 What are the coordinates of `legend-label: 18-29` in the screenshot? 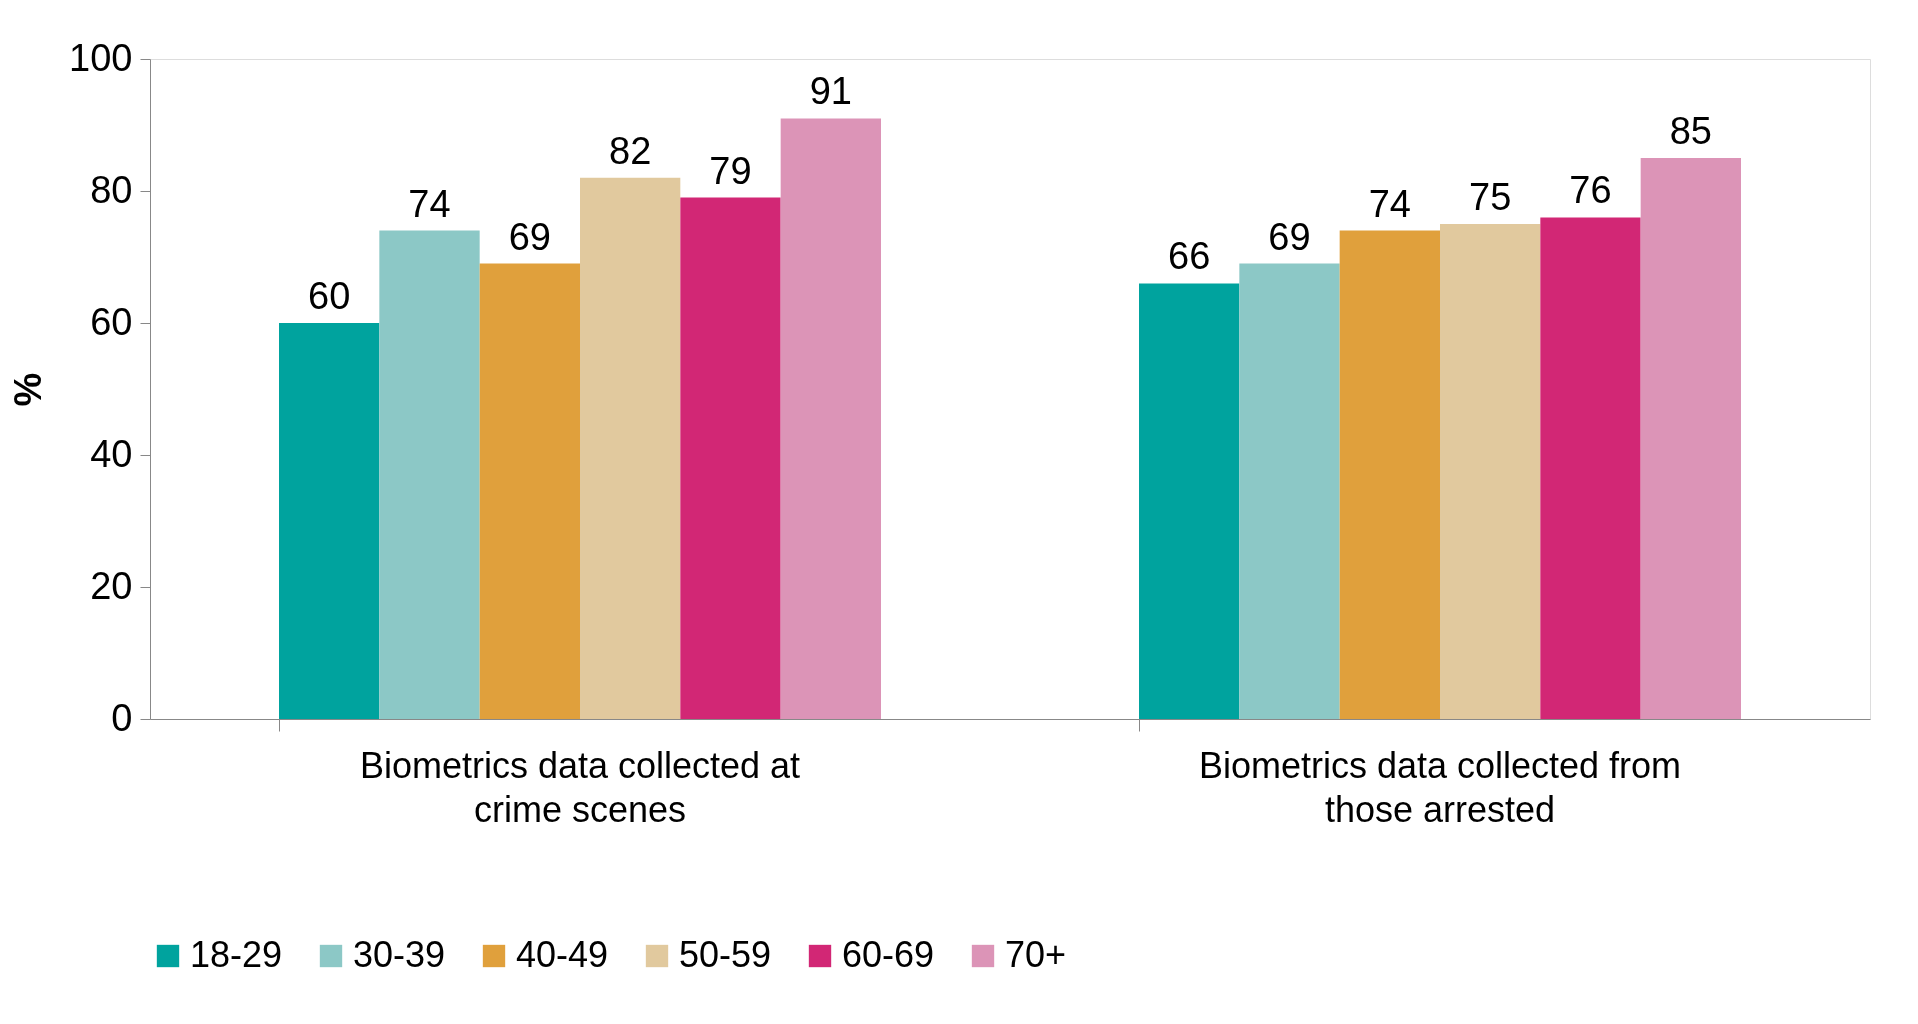 It's located at (236, 954).